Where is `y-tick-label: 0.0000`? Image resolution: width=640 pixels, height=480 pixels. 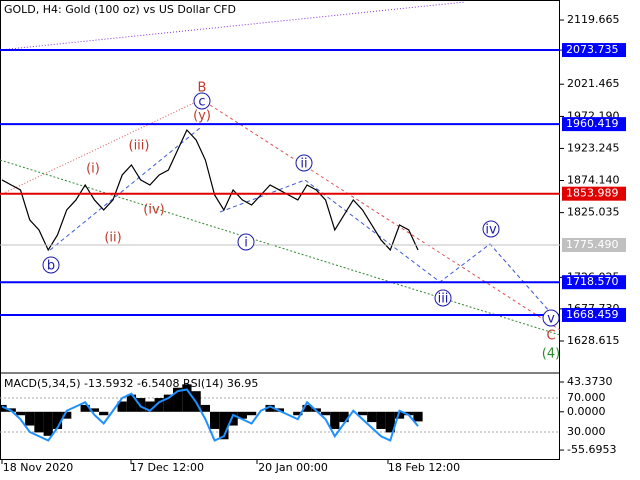
y-tick-label: 0.0000 is located at coordinates (586, 411).